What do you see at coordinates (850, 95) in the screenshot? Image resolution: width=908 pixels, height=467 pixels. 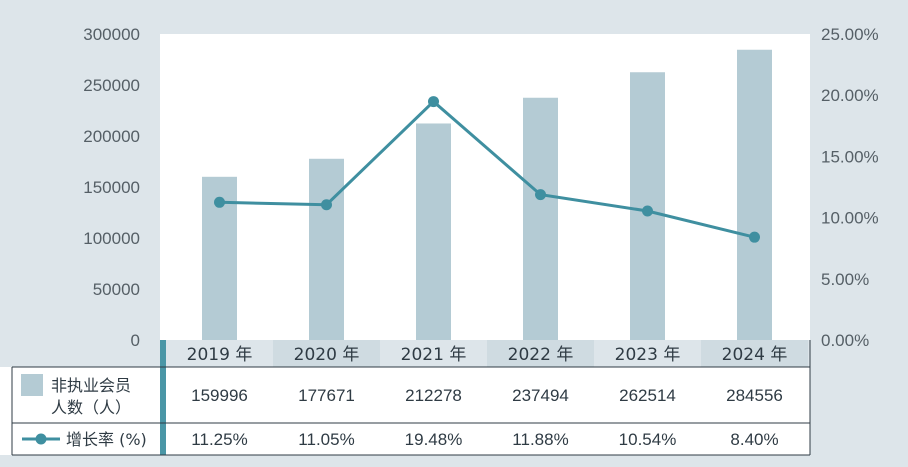 I see `right-axis-tick: 20.00%` at bounding box center [850, 95].